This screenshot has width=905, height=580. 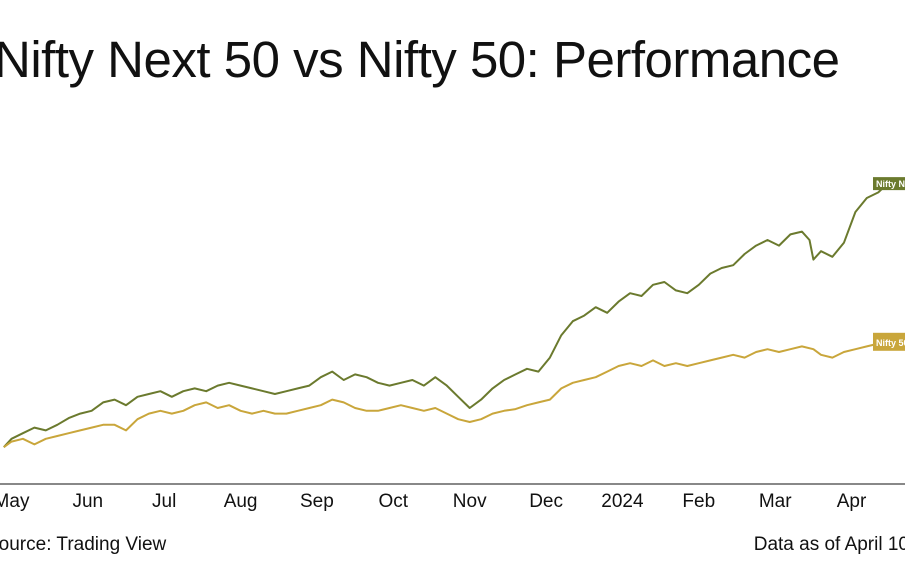 I want to click on chart-title: Nifty Next 50 vs Nifty 50: Performance, so click(x=420, y=59).